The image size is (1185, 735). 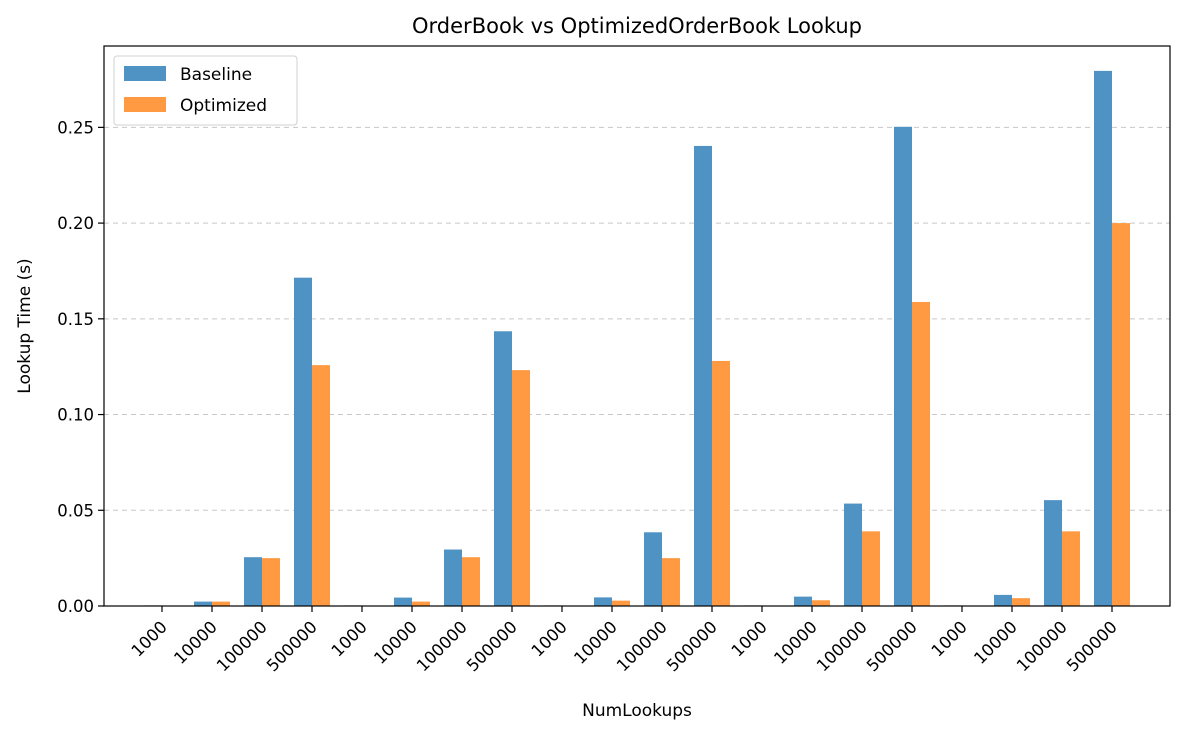 What do you see at coordinates (145, 73) in the screenshot?
I see `legend-swatch-baseline` at bounding box center [145, 73].